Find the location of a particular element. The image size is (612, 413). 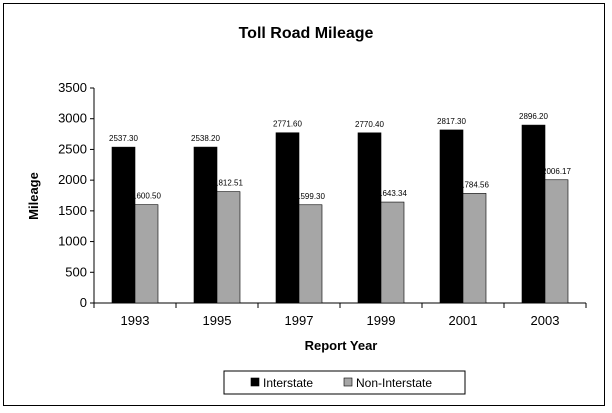

bar-interstate-1993 is located at coordinates (123, 225).